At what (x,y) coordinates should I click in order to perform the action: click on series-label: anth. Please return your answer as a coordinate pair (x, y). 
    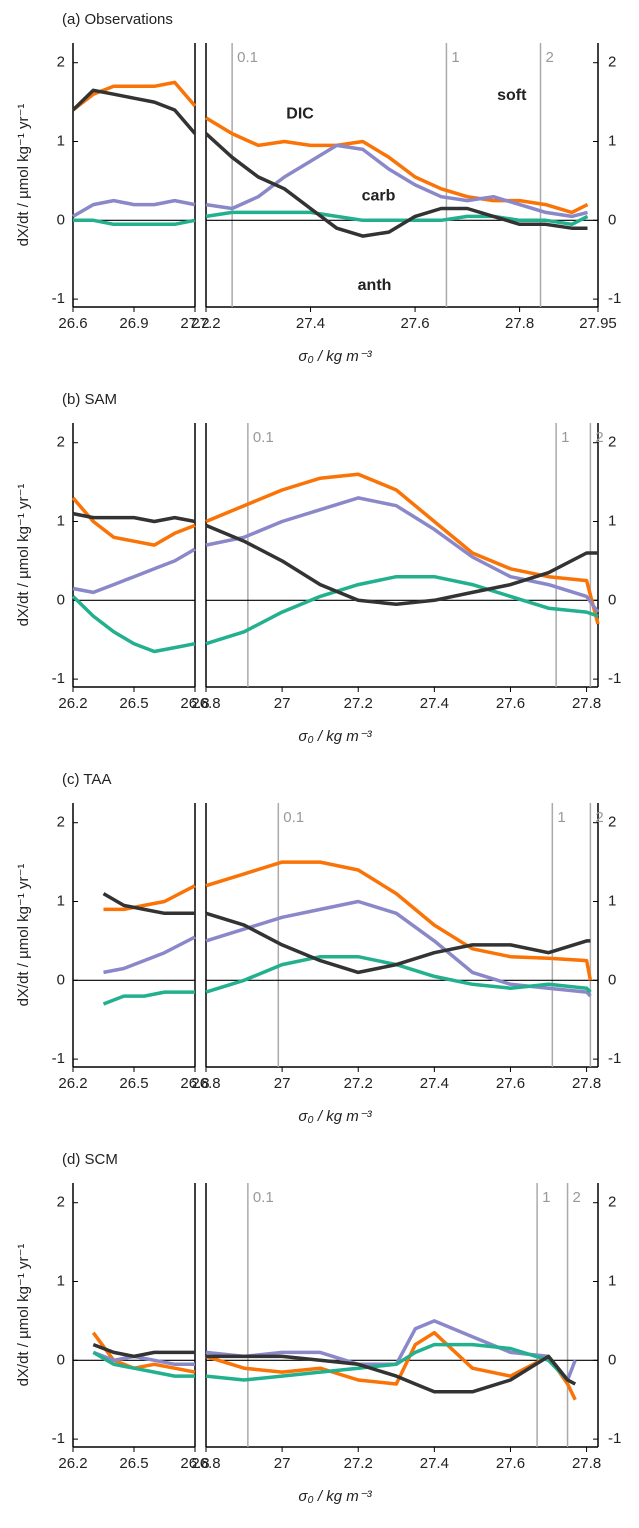
    Looking at the image, I should click on (375, 285).